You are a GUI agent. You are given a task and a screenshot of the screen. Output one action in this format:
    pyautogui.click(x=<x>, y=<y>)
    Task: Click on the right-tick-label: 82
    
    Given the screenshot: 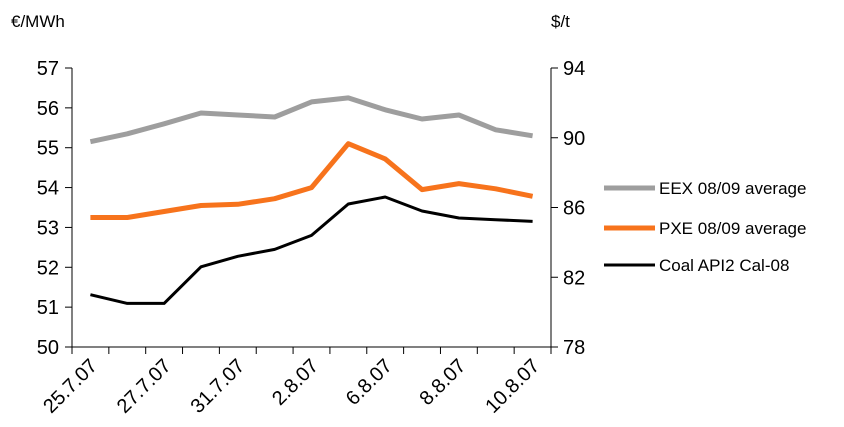 What is the action you would take?
    pyautogui.click(x=574, y=278)
    